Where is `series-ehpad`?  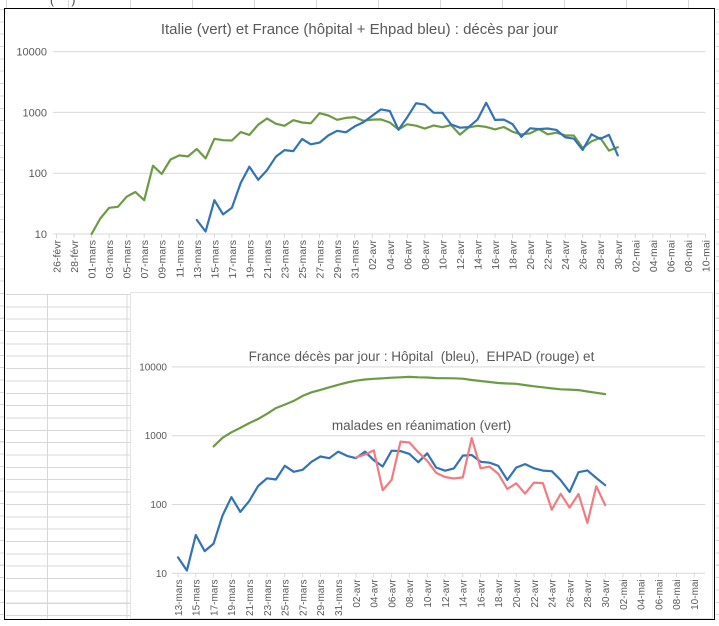
series-ehpad is located at coordinates (480, 480).